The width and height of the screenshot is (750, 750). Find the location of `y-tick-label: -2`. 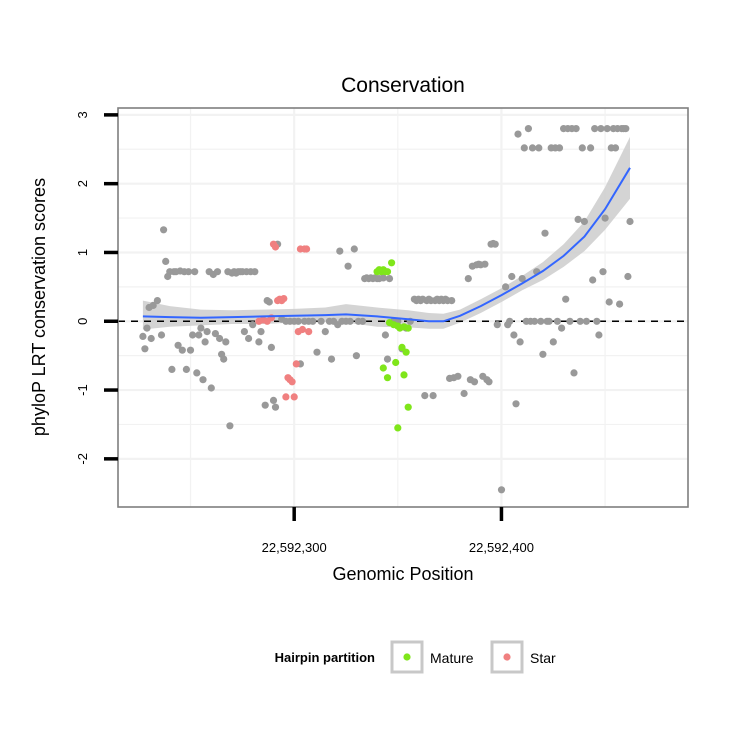

y-tick-label: -2 is located at coordinates (82, 459).